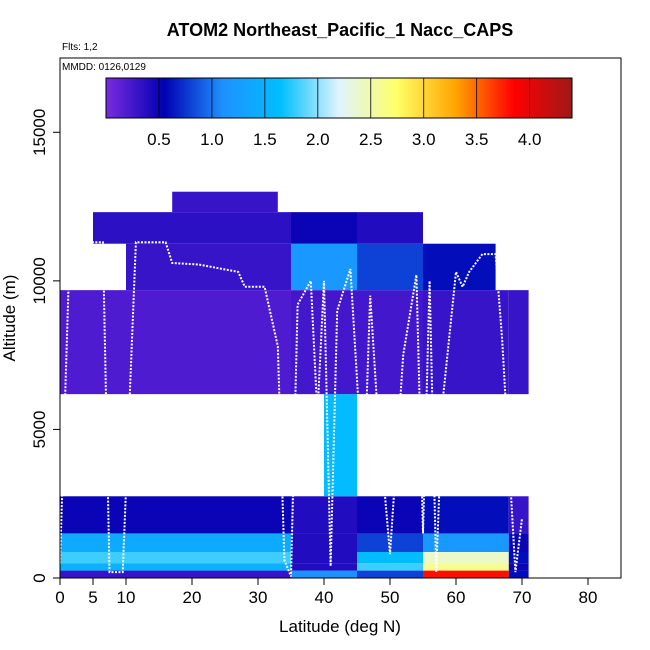 This screenshot has width=650, height=650. I want to click on y-axis: 0 5000 10000 15000, so click(45, 346).